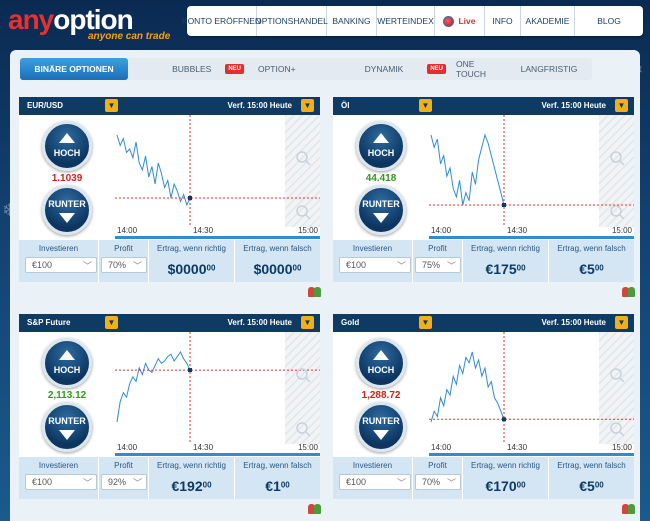 The image size is (650, 521). Describe the element at coordinates (345, 105) in the screenshot. I see `asset-name: Öl` at that location.